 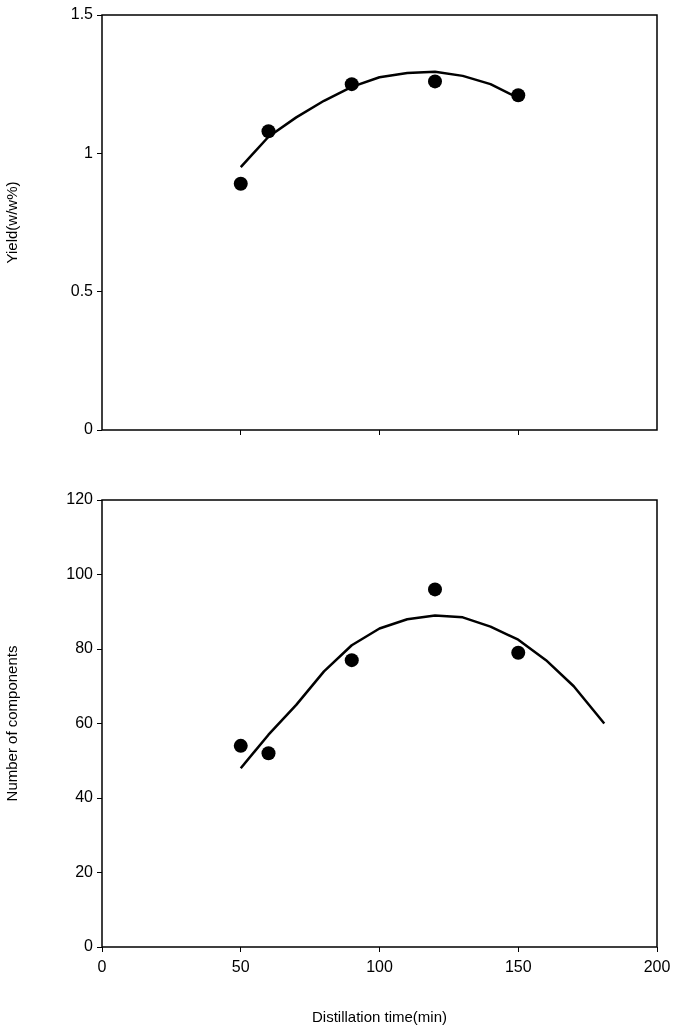 I want to click on x-tick-label: 200, so click(x=657, y=967).